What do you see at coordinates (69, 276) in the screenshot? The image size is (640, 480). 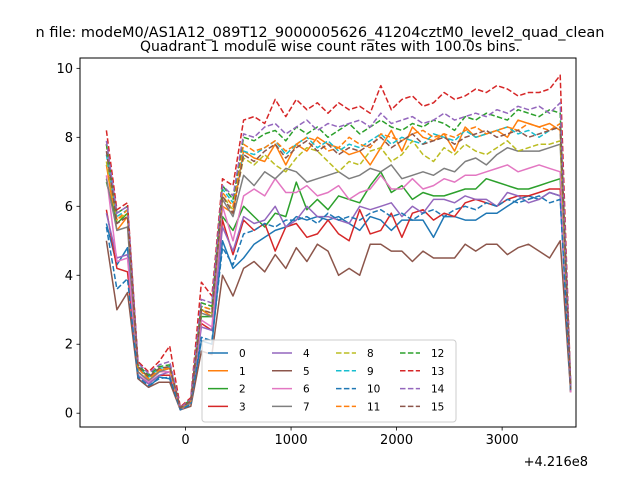 I see `y-tick-label: 4` at bounding box center [69, 276].